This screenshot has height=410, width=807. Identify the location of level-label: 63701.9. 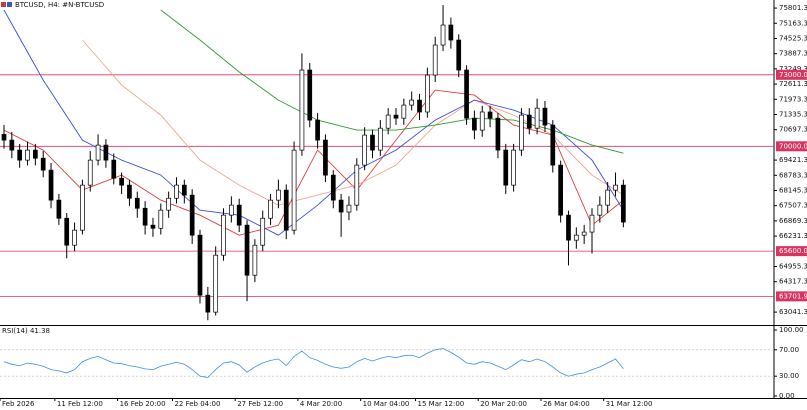
(793, 296).